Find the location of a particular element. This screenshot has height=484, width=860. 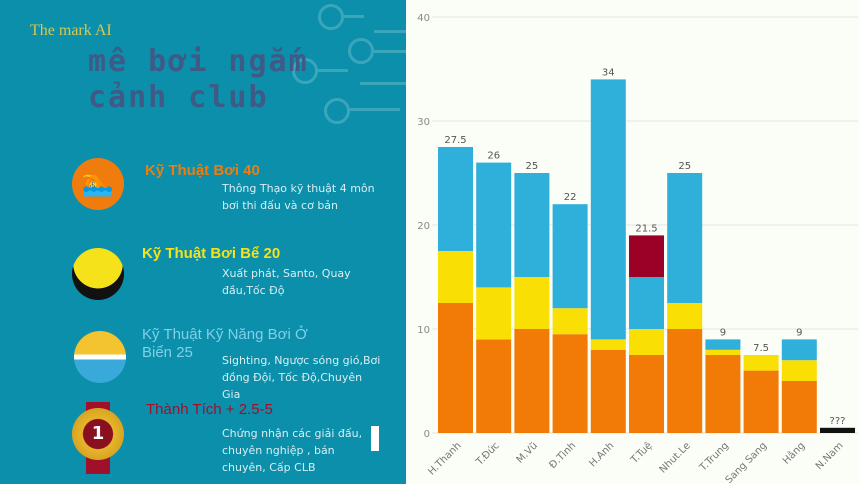

item-desc: Xuất phát, Santo, Quay đầu,Tốc Độ is located at coordinates (286, 282).